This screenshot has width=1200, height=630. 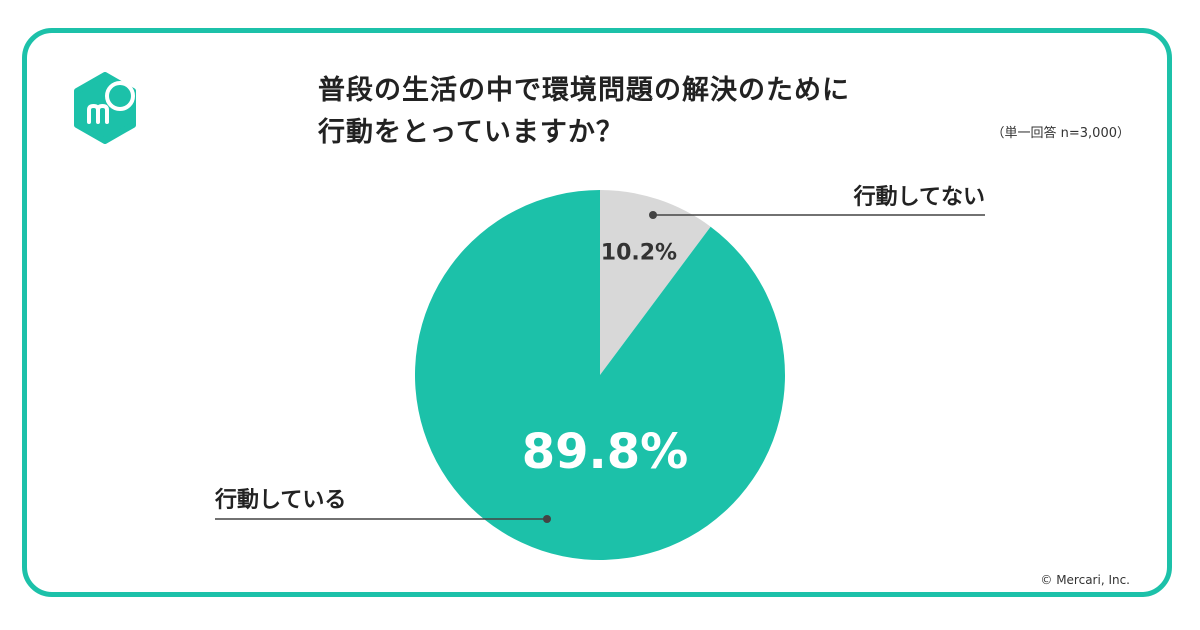 What do you see at coordinates (584, 112) in the screenshot?
I see `chart-title: 普段の生活の中で環境問題の解決のために 行動をとっていますか？` at bounding box center [584, 112].